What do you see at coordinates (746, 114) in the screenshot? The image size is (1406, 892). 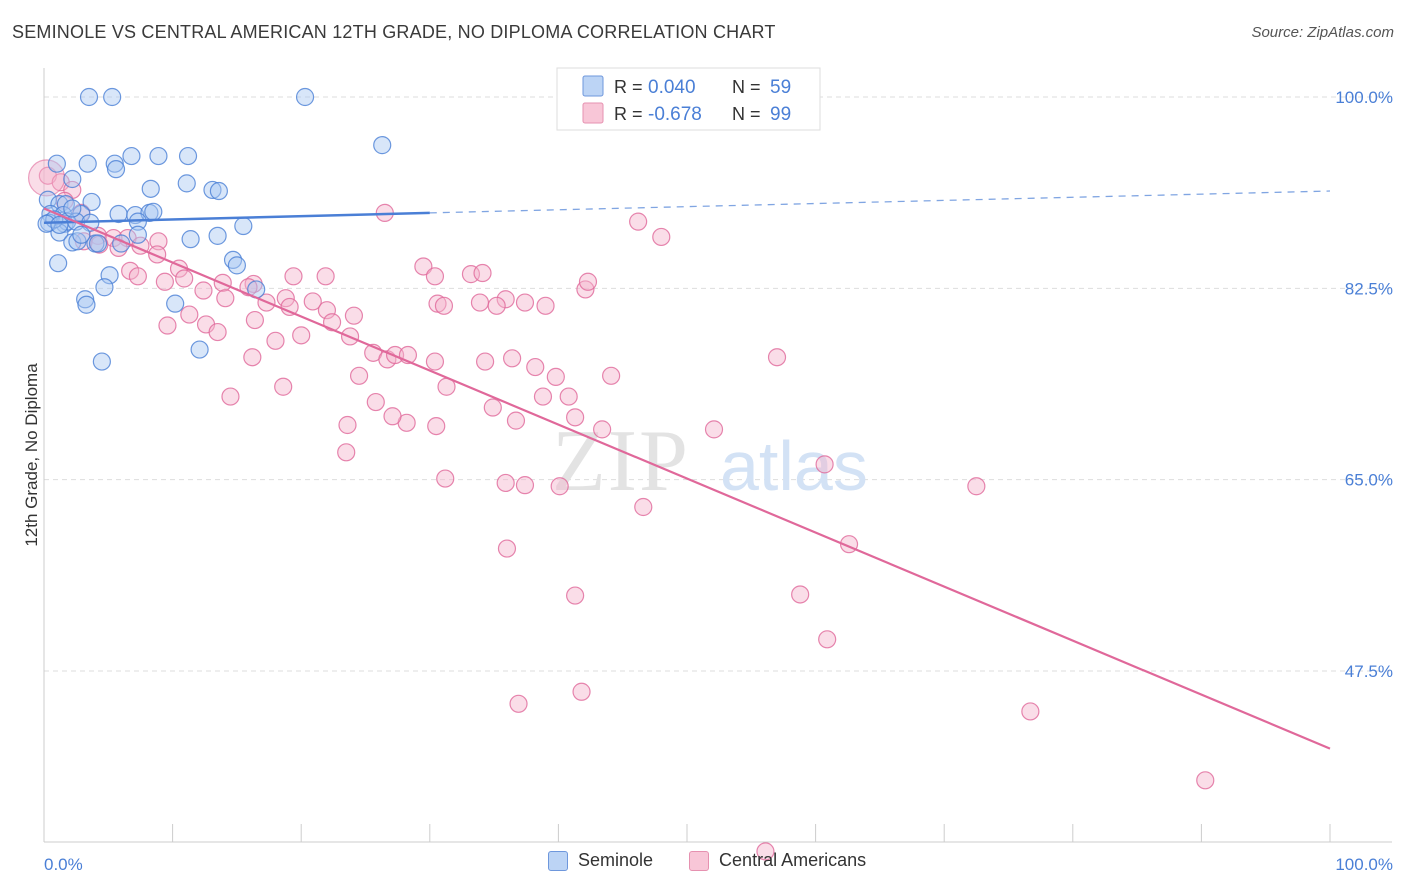 I see `n-label-central-americans: N =` at bounding box center [746, 114].